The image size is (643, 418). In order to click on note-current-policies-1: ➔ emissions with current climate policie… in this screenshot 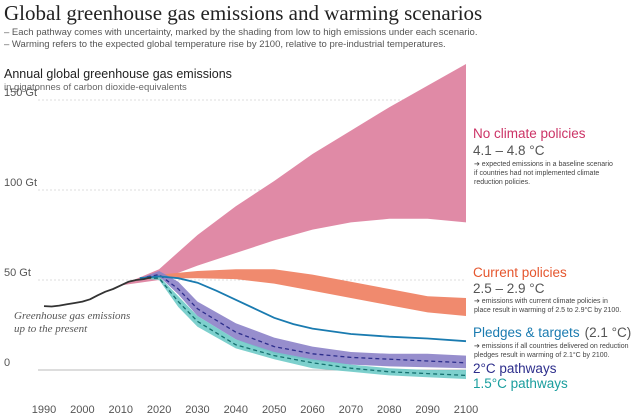, I will do `click(541, 301)`.